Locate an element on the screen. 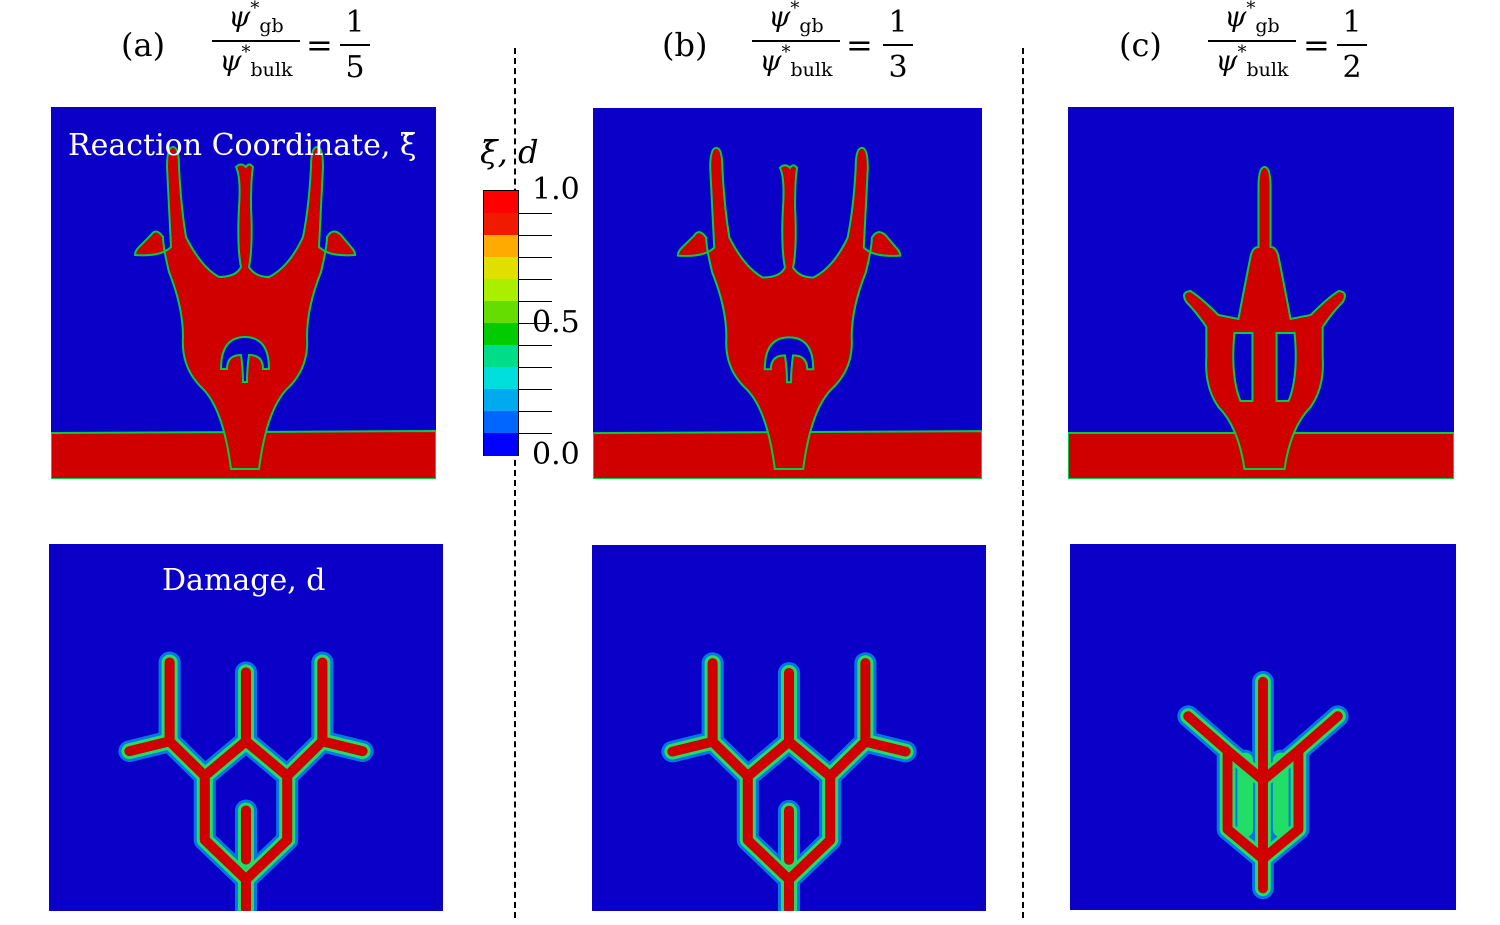 The height and width of the screenshot is (925, 1500). colorbar-label-bottom: 0.0 is located at coordinates (556, 454).